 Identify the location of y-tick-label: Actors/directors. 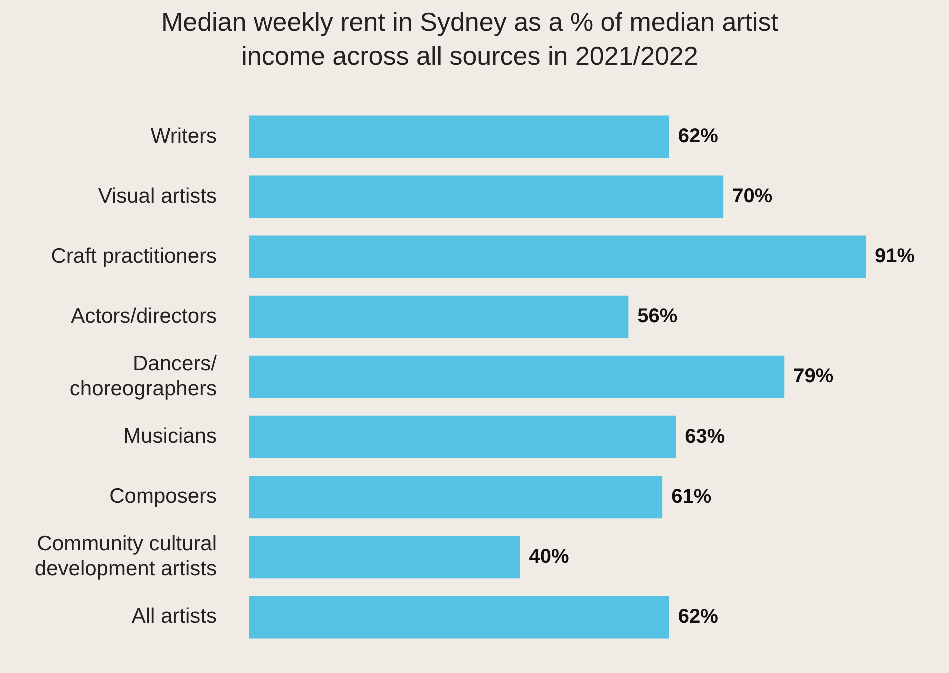
(144, 316).